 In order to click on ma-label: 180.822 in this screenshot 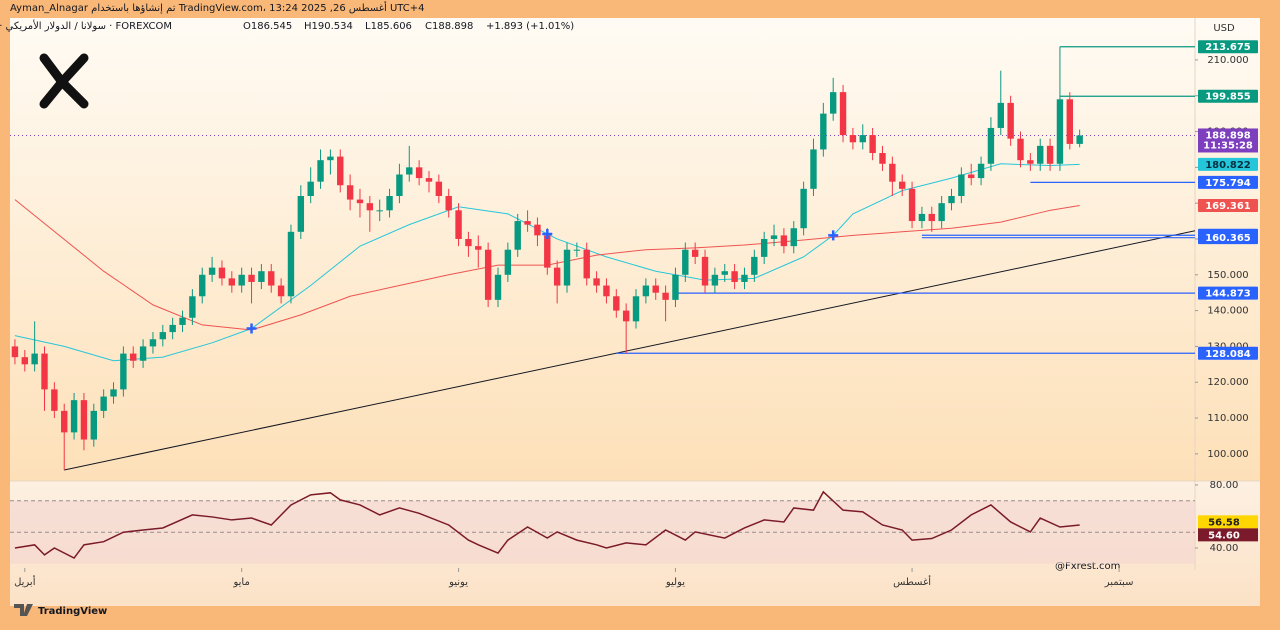, I will do `click(1228, 165)`.